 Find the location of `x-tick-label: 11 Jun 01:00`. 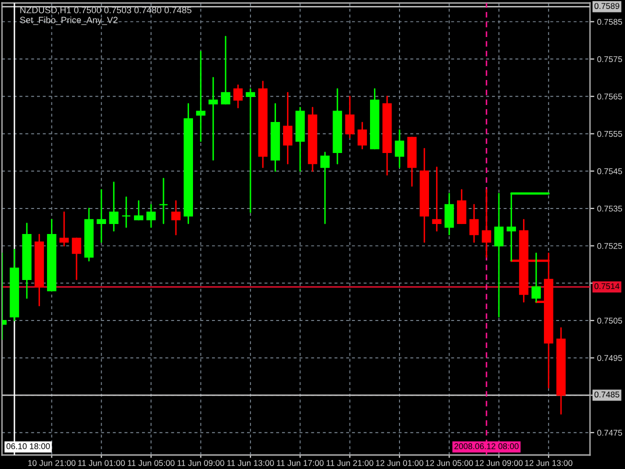

x-tick-label: 11 Jun 01:00 is located at coordinates (101, 463).